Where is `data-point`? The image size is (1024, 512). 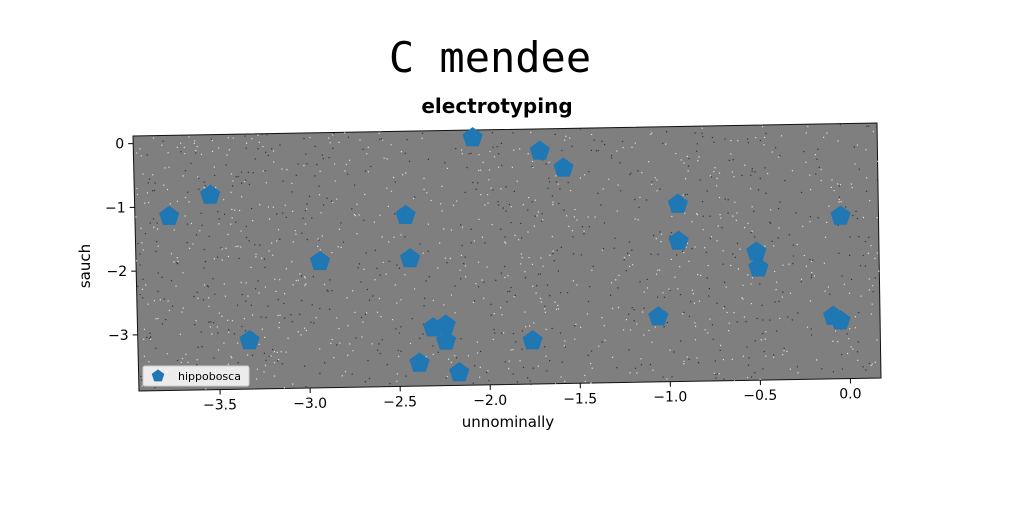 data-point is located at coordinates (840, 215).